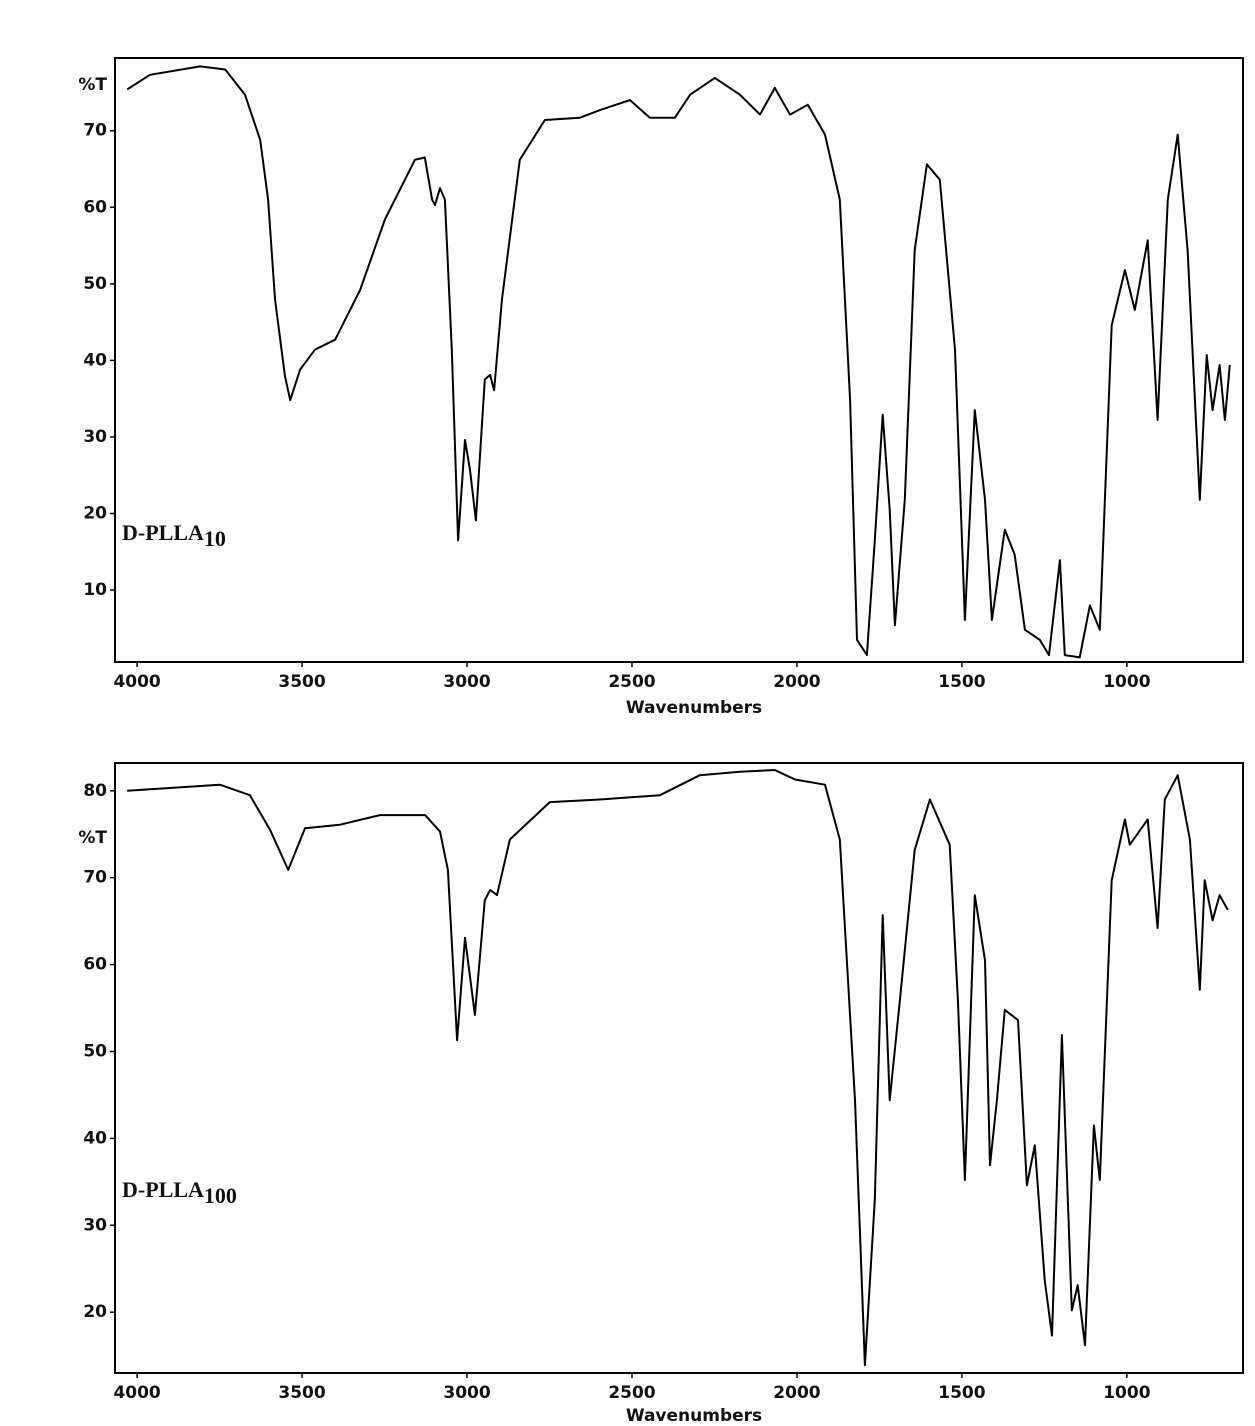  I want to click on y-tick-label: 80, so click(95, 791).